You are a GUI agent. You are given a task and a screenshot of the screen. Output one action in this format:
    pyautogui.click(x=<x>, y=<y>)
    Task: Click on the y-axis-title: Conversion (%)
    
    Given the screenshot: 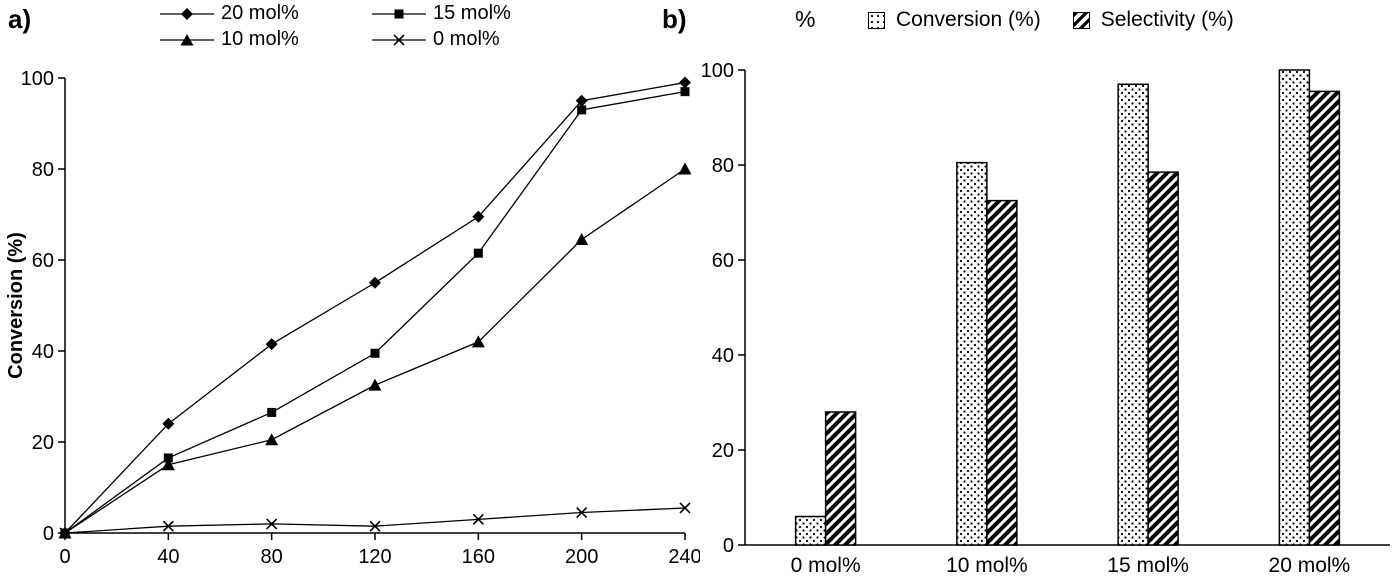 What is the action you would take?
    pyautogui.click(x=16, y=305)
    